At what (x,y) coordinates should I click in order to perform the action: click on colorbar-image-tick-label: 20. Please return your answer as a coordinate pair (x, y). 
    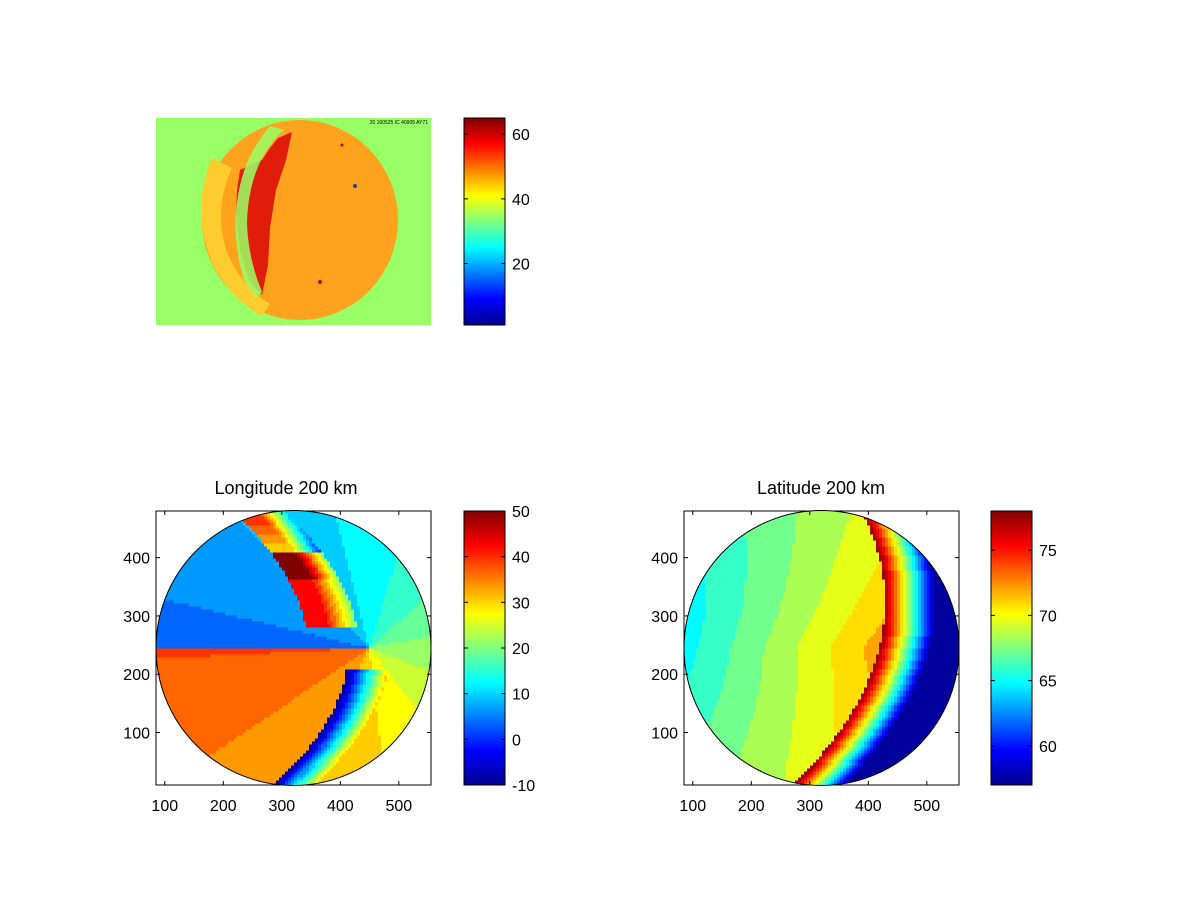
    Looking at the image, I should click on (521, 265).